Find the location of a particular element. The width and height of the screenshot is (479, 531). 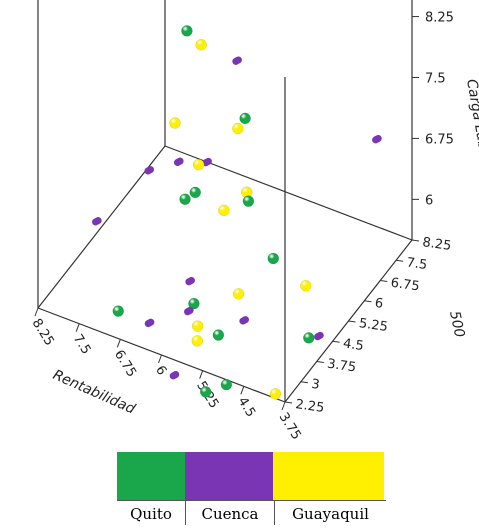

y-axis-label: 500 is located at coordinates (456, 325).